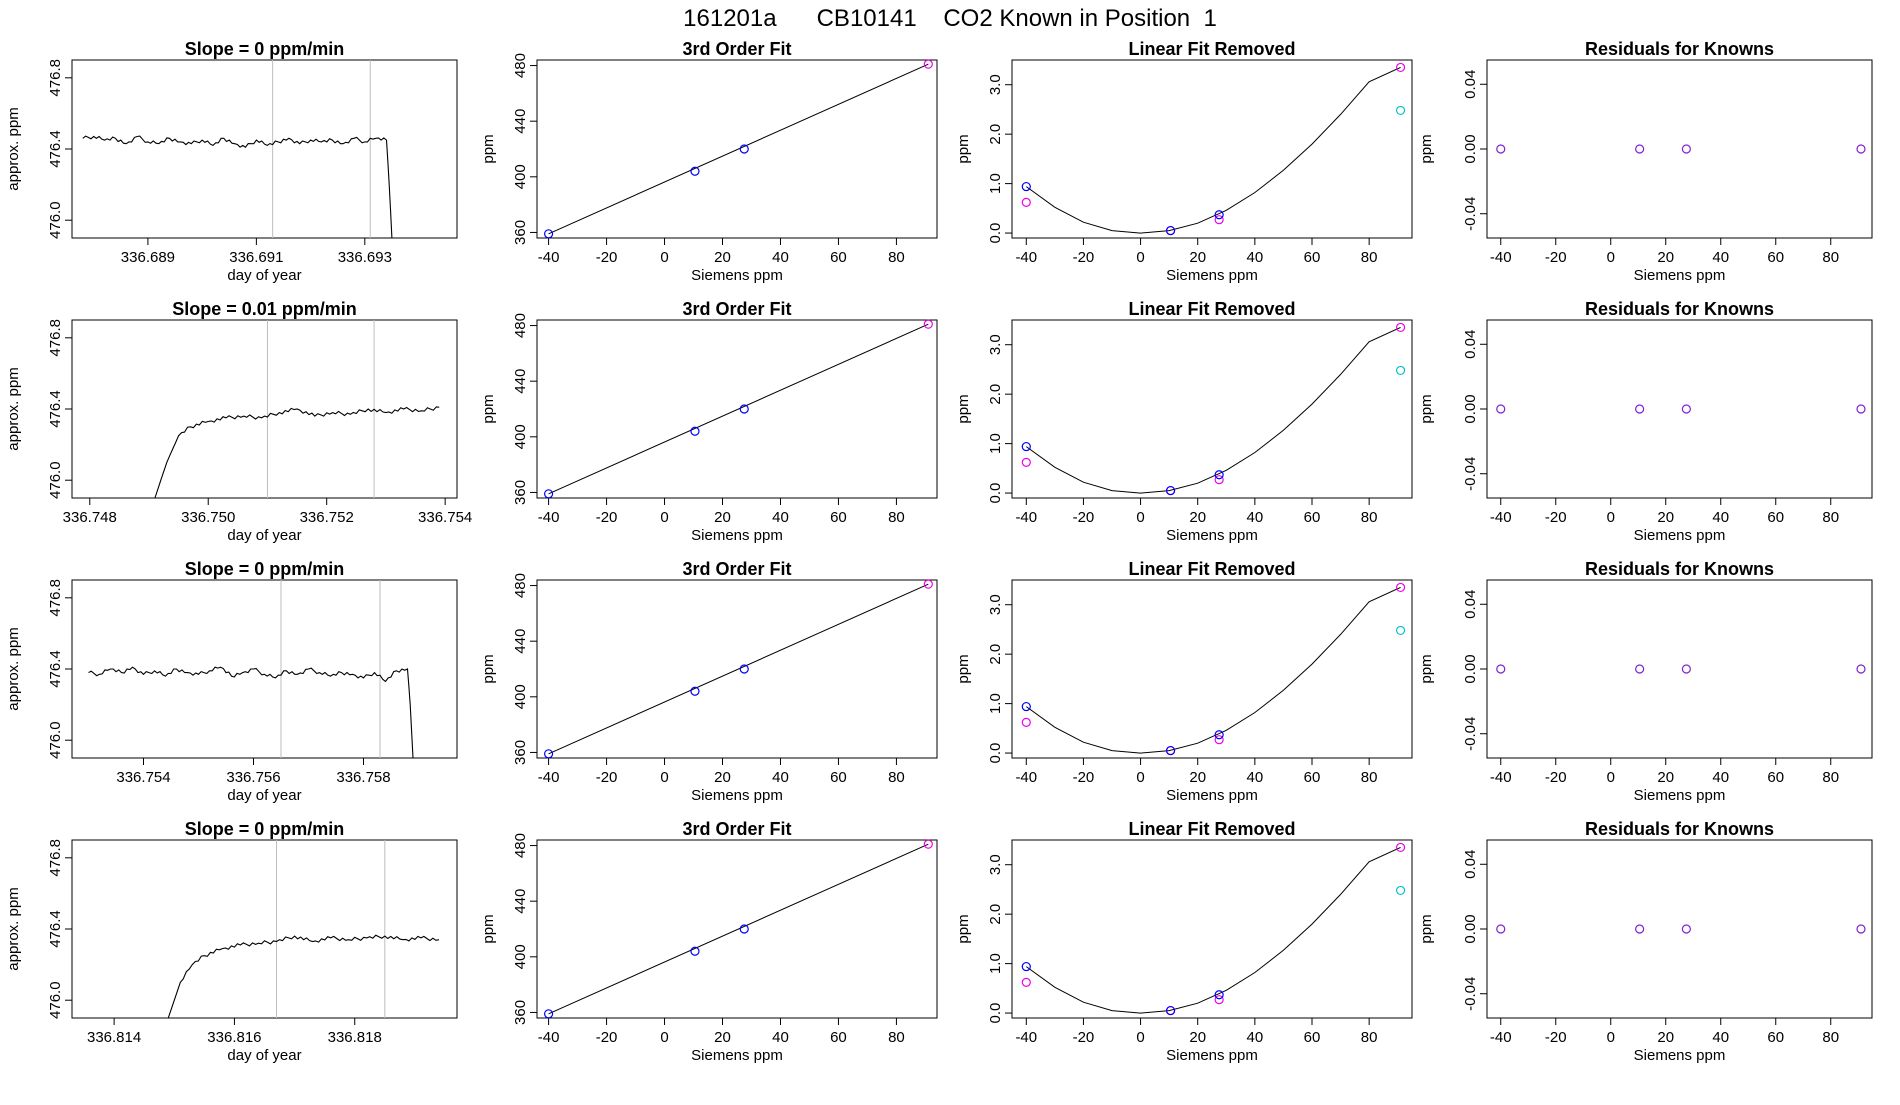 Image resolution: width=1900 pixels, height=1105 pixels. I want to click on panel-title-r1c3: Linear Fit Removed, so click(1211, 49).